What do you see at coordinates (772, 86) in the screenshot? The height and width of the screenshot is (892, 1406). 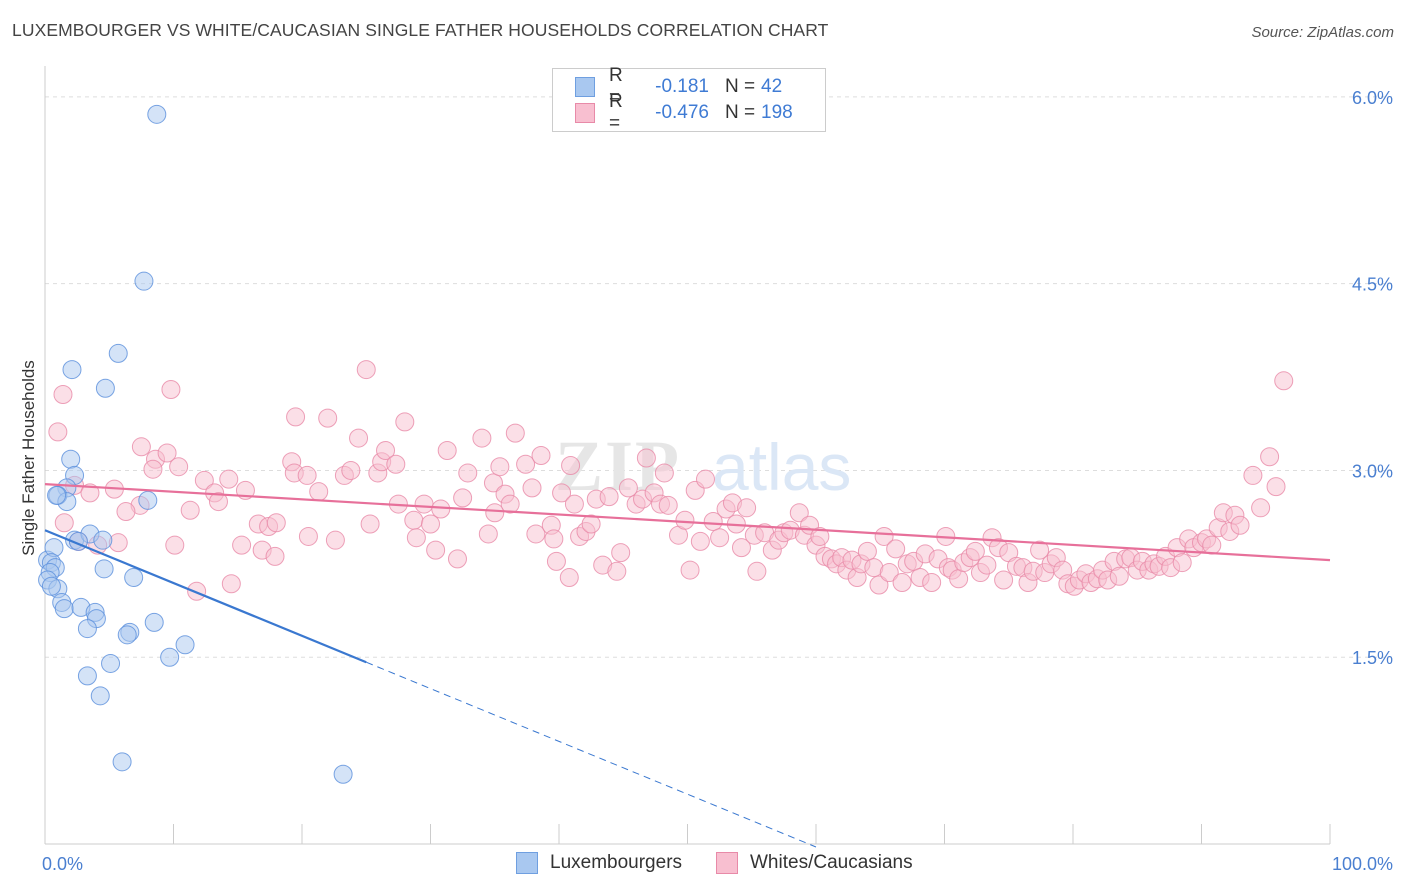 I see `legend-n-value: 42` at bounding box center [772, 86].